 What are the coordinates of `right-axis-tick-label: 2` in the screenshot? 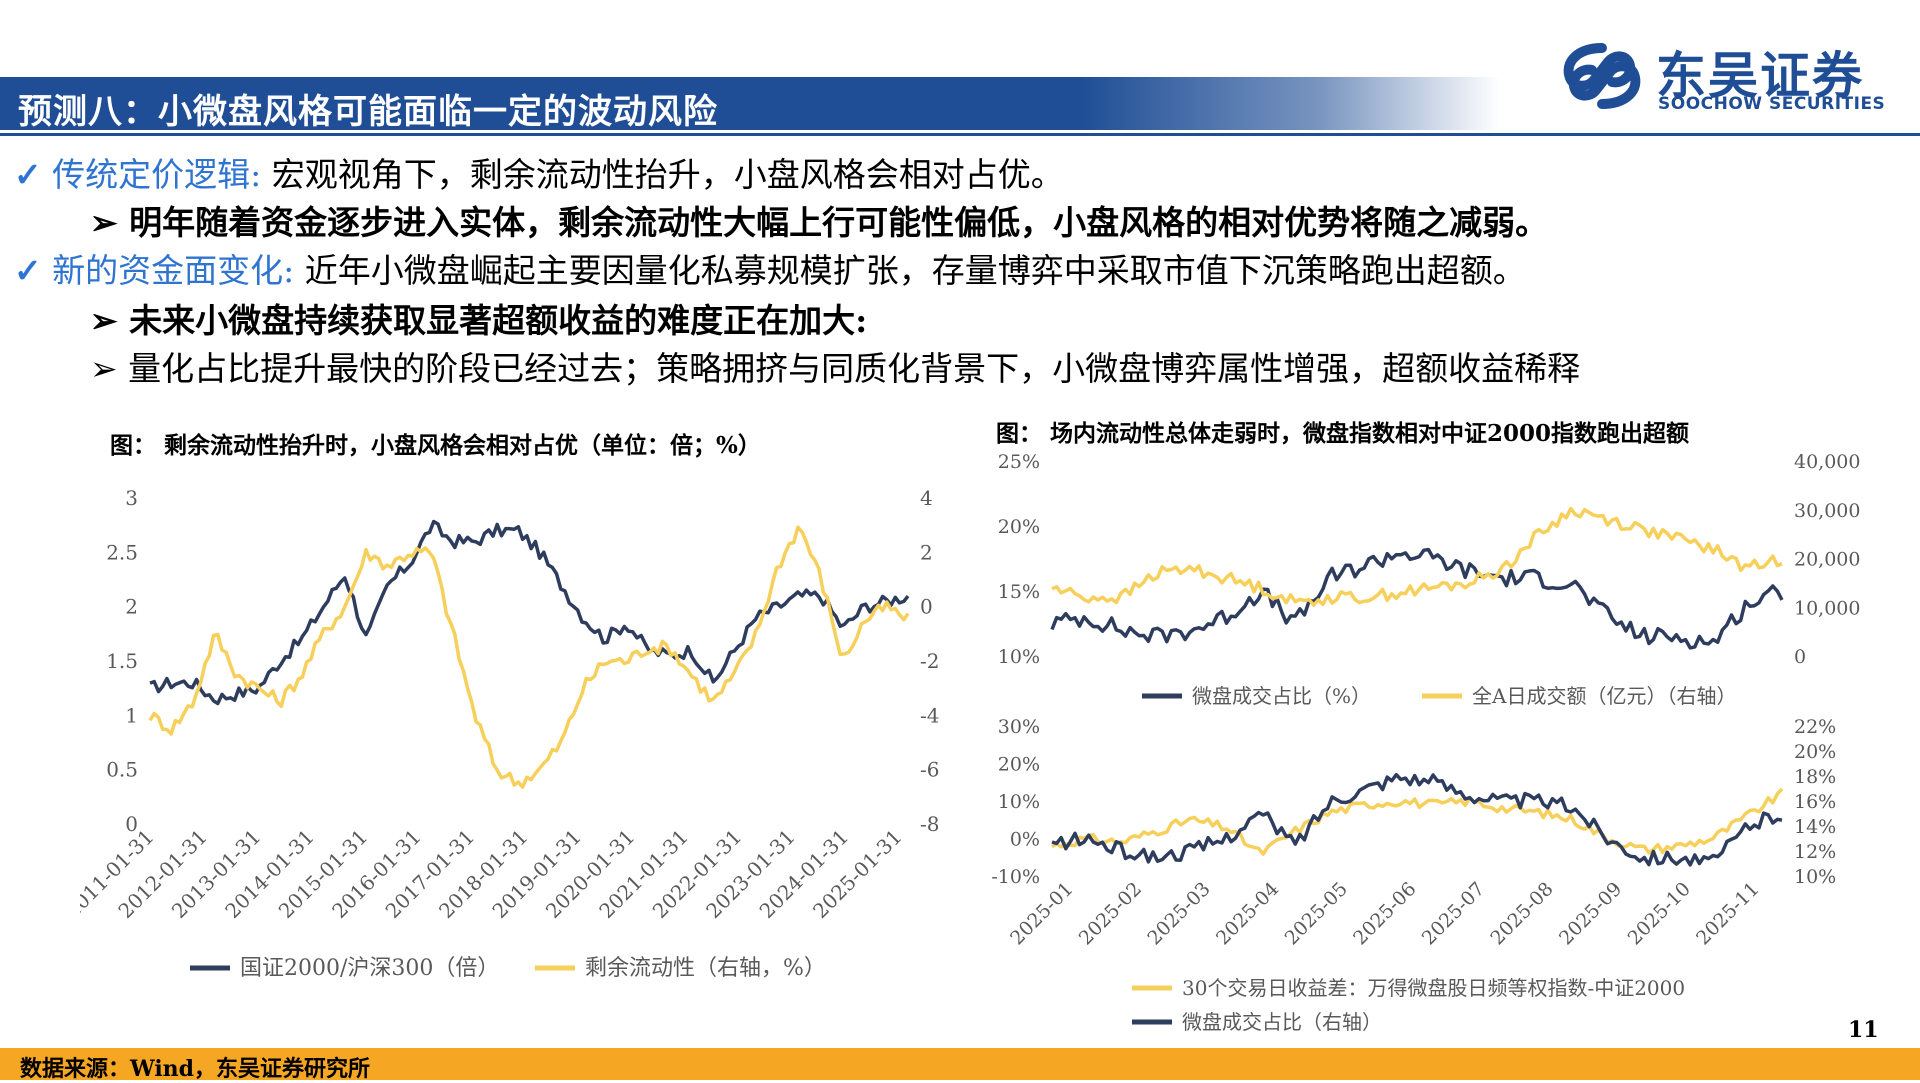 It's located at (926, 552).